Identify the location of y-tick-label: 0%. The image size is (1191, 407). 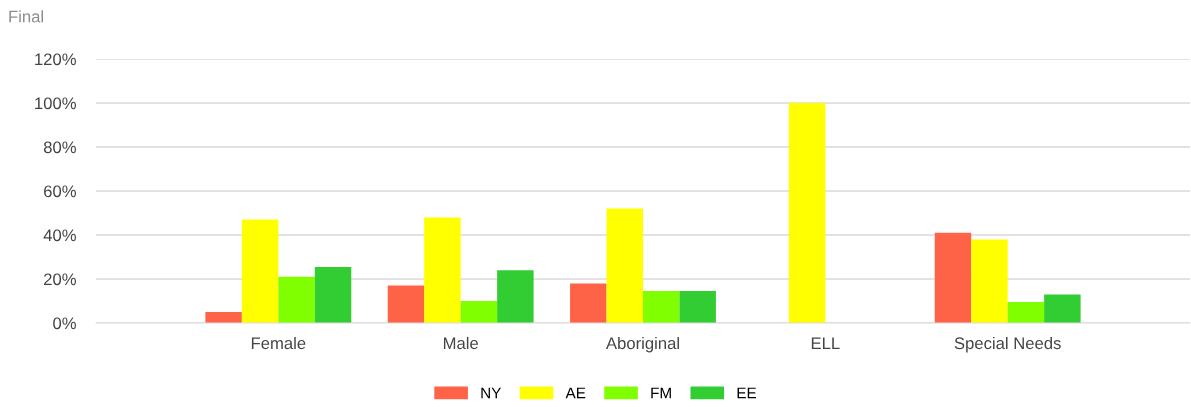
(64, 323).